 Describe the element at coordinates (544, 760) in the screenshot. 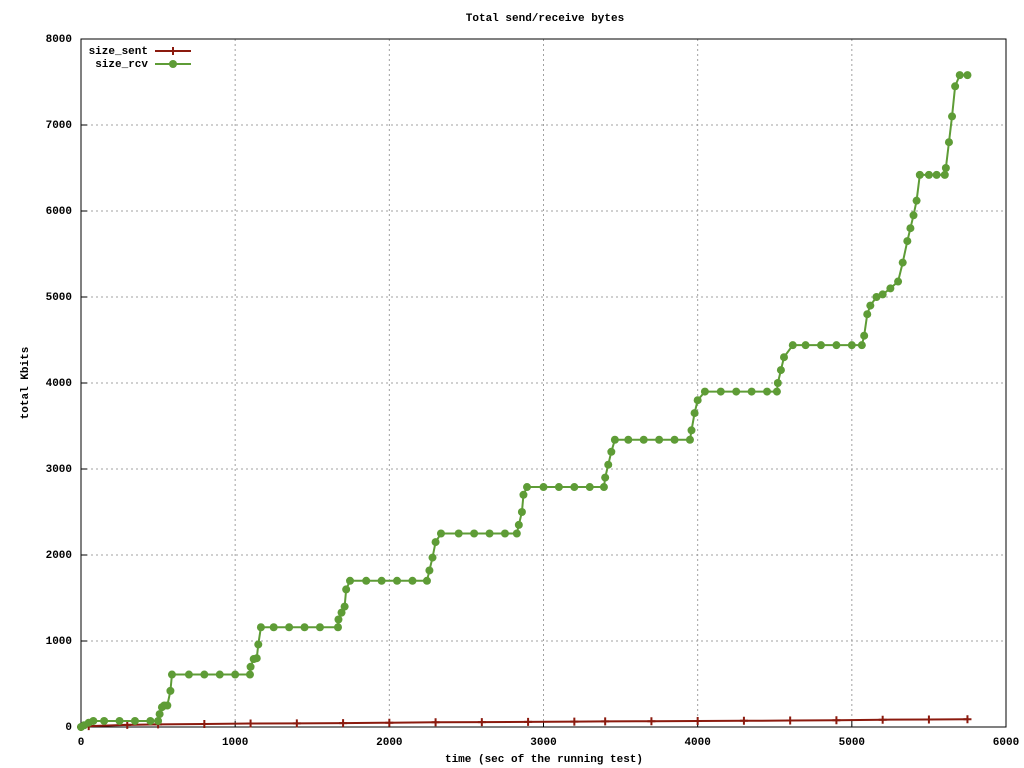

I see `x-axis-label: time (sec of the running test)` at that location.